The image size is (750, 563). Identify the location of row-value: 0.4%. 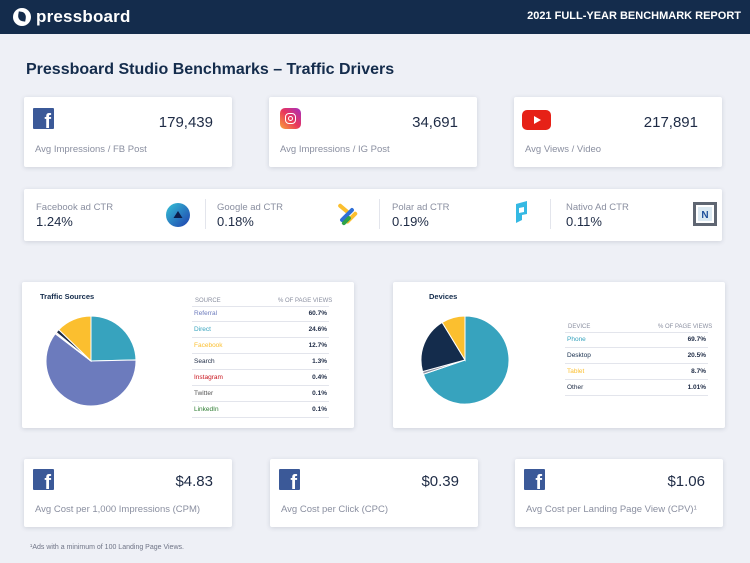
(319, 377).